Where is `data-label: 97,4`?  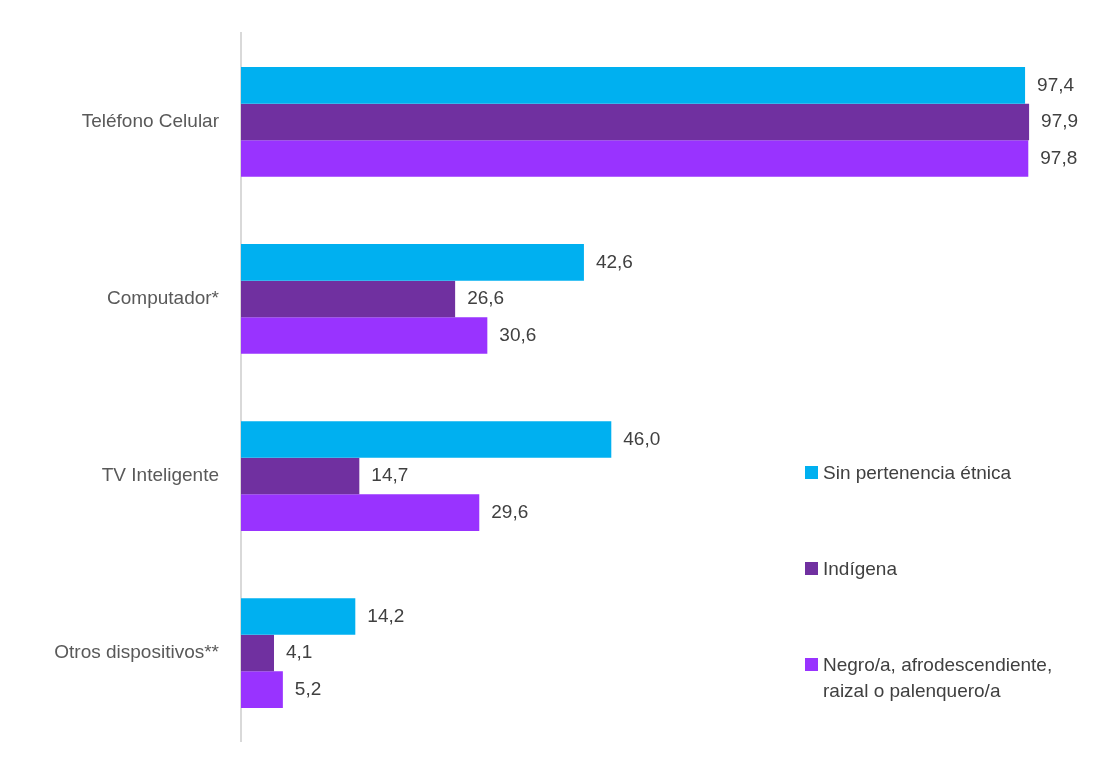 data-label: 97,4 is located at coordinates (1056, 84).